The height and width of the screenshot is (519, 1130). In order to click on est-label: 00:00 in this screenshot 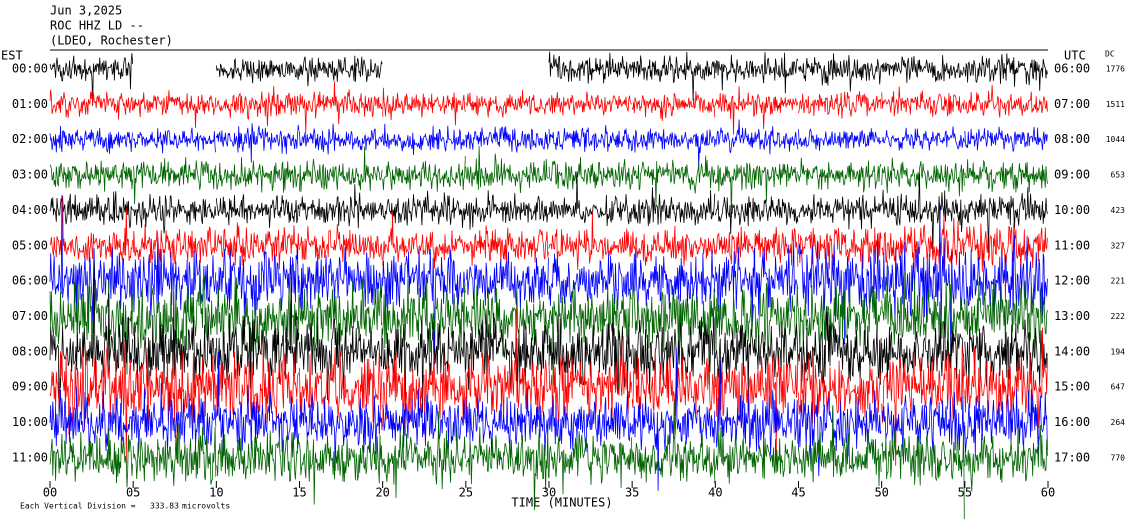, I will do `click(30, 69)`.